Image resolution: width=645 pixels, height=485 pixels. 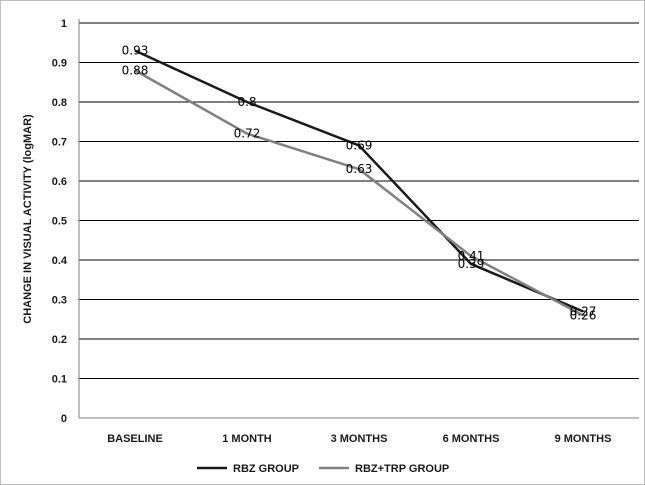 I want to click on x-tick-label: 3 MONTHS, so click(x=359, y=439).